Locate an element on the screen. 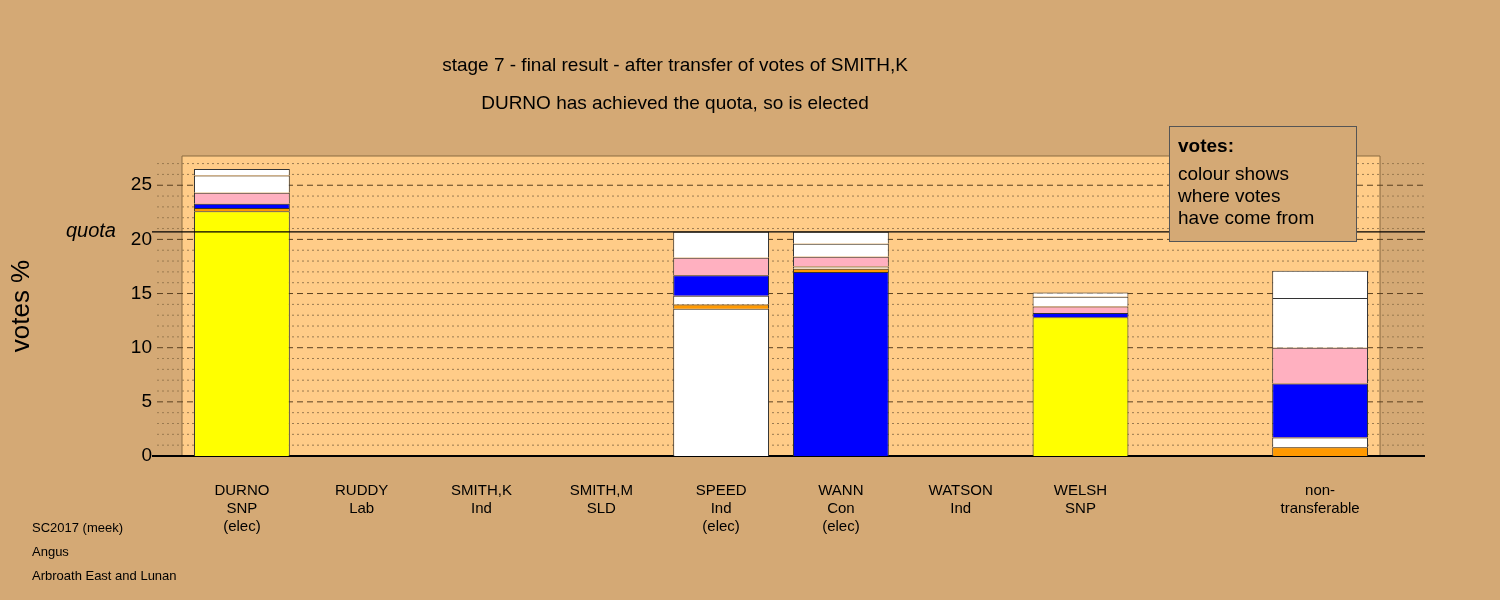 This screenshot has height=600, width=1500. annotation: votes: is located at coordinates (1206, 146).